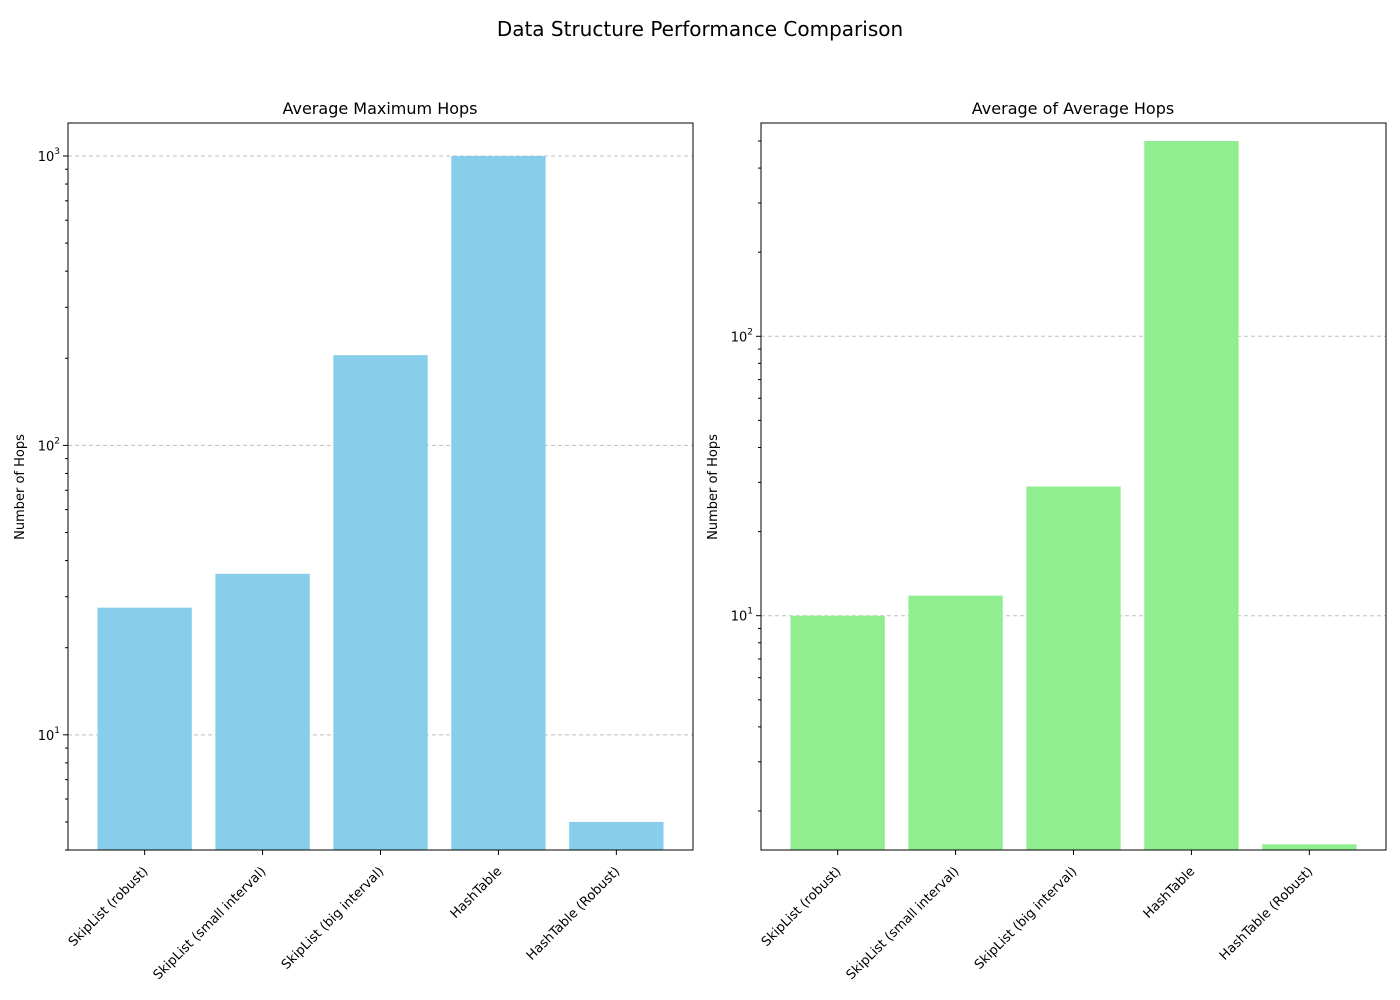  I want to click on chart-title: Average of Average Hops, so click(1073, 108).